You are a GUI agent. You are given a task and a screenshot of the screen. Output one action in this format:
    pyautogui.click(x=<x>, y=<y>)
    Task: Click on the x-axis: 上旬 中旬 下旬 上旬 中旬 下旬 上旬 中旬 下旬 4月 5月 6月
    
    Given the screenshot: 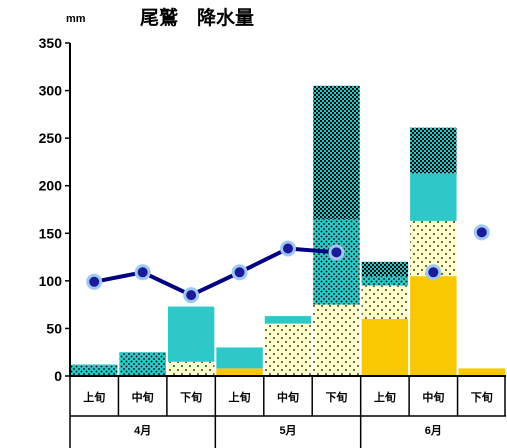 What is the action you would take?
    pyautogui.click(x=287, y=411)
    